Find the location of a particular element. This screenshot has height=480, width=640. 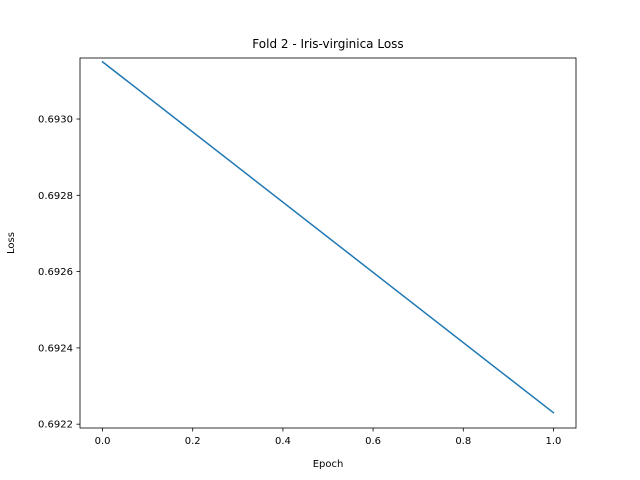

y-tick-label: 0.6928 is located at coordinates (55, 196).